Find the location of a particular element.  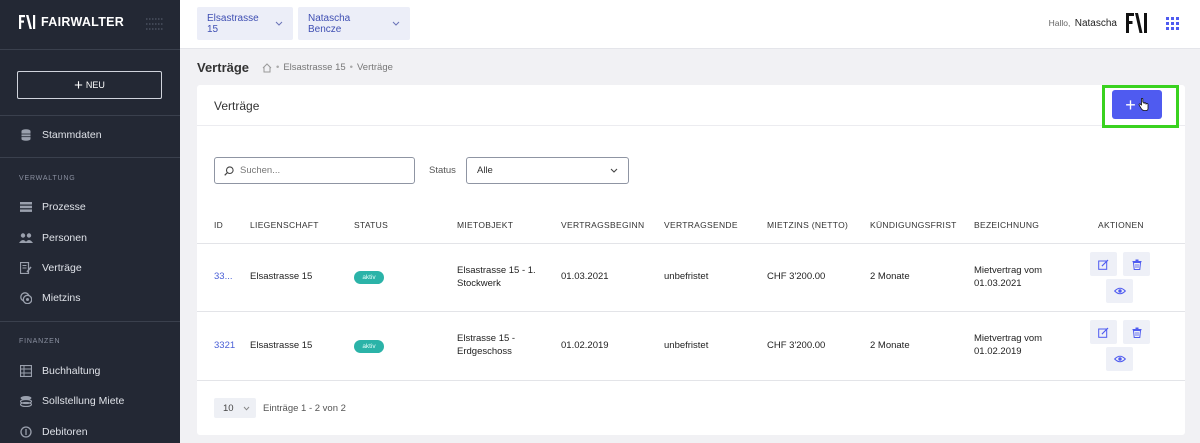

people-icon is located at coordinates (26, 238).